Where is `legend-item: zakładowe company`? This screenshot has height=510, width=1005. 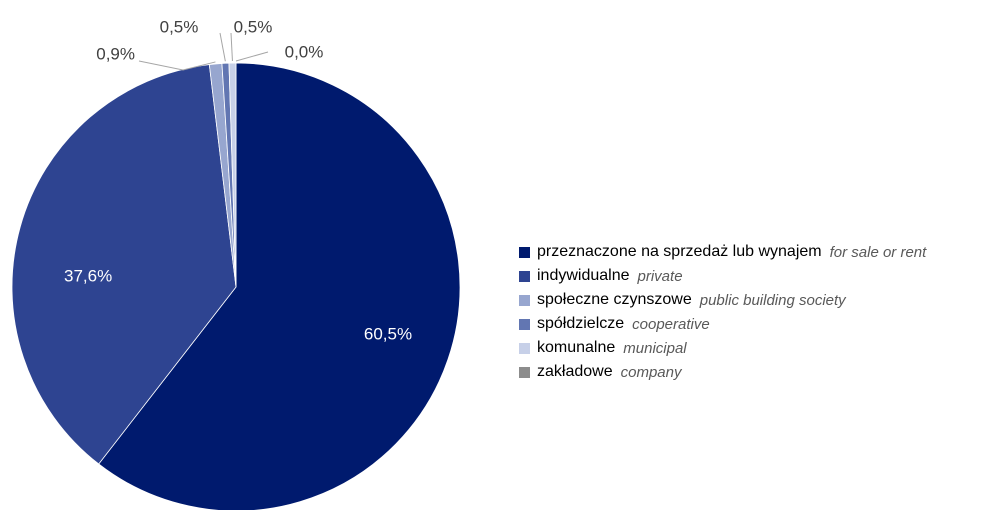 legend-item: zakładowe company is located at coordinates (722, 372).